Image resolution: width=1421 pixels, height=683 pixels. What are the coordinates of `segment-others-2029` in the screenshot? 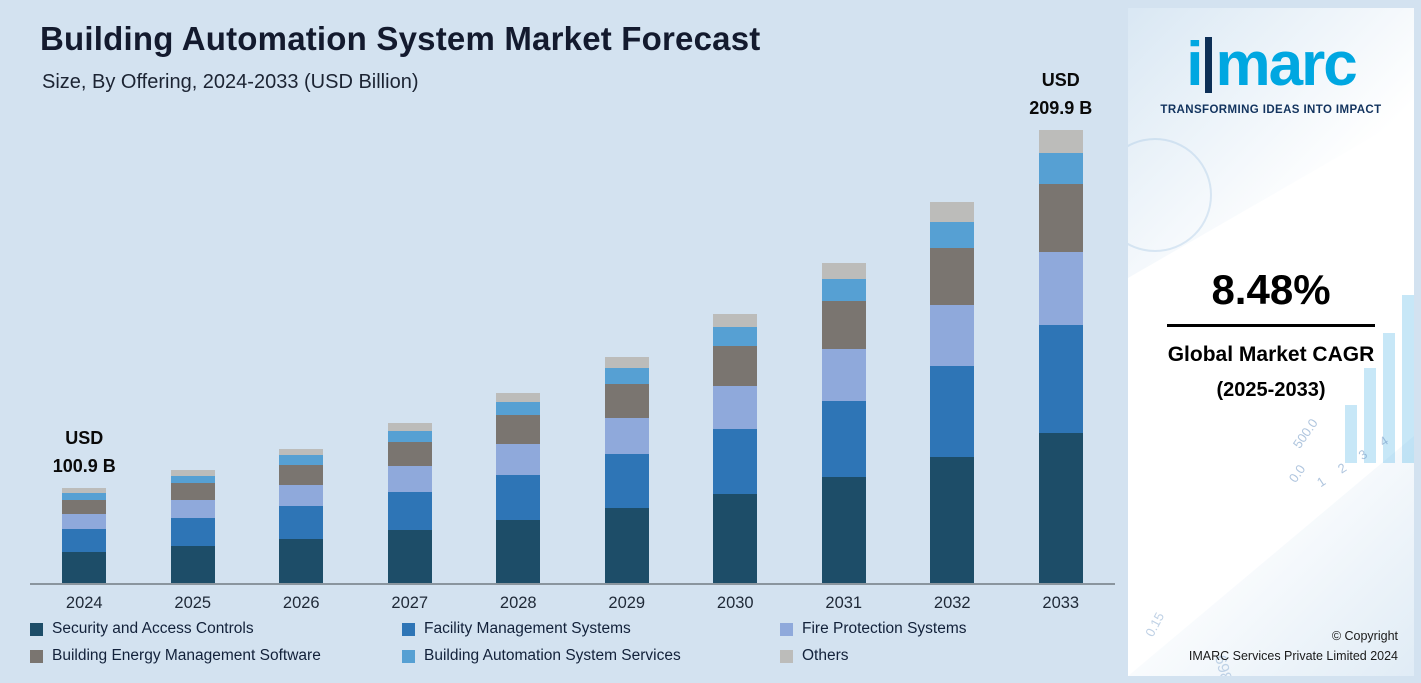 It's located at (626, 362).